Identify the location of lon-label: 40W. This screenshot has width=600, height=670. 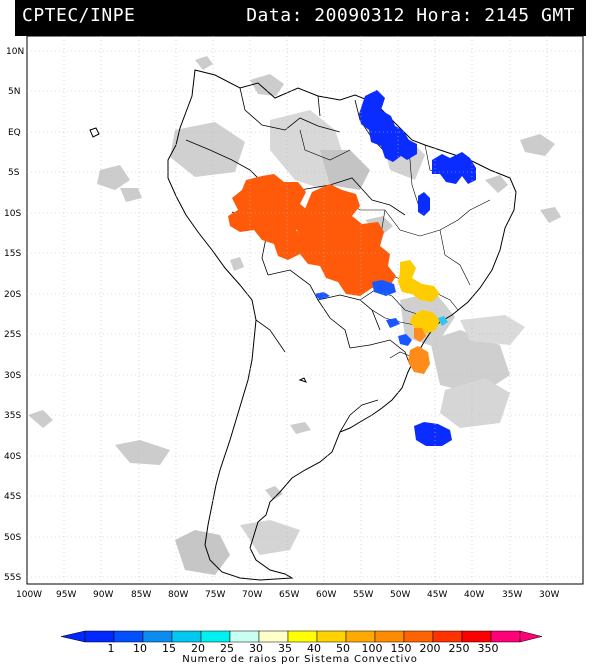
(474, 595).